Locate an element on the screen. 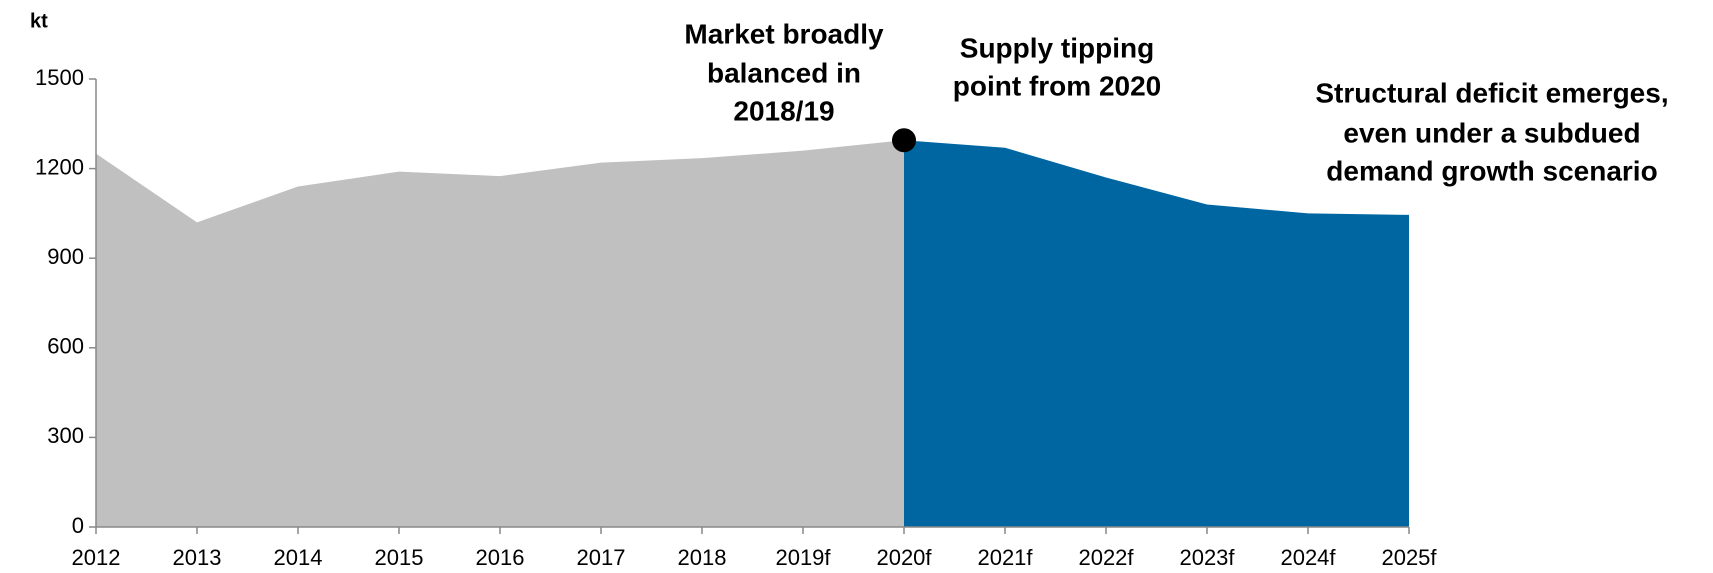 The image size is (1713, 573). y-axis-unit: kt is located at coordinates (39, 21).